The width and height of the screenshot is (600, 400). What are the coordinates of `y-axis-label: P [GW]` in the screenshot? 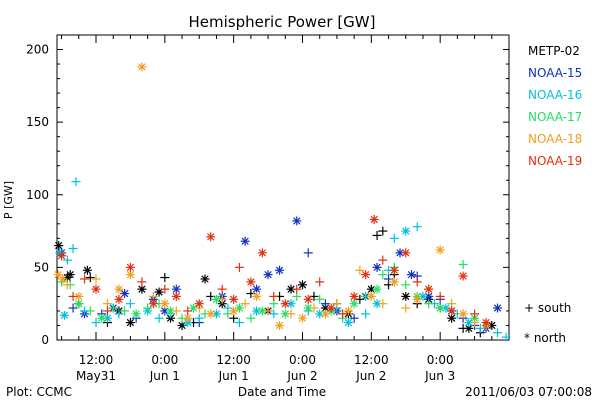 It's located at (8, 200).